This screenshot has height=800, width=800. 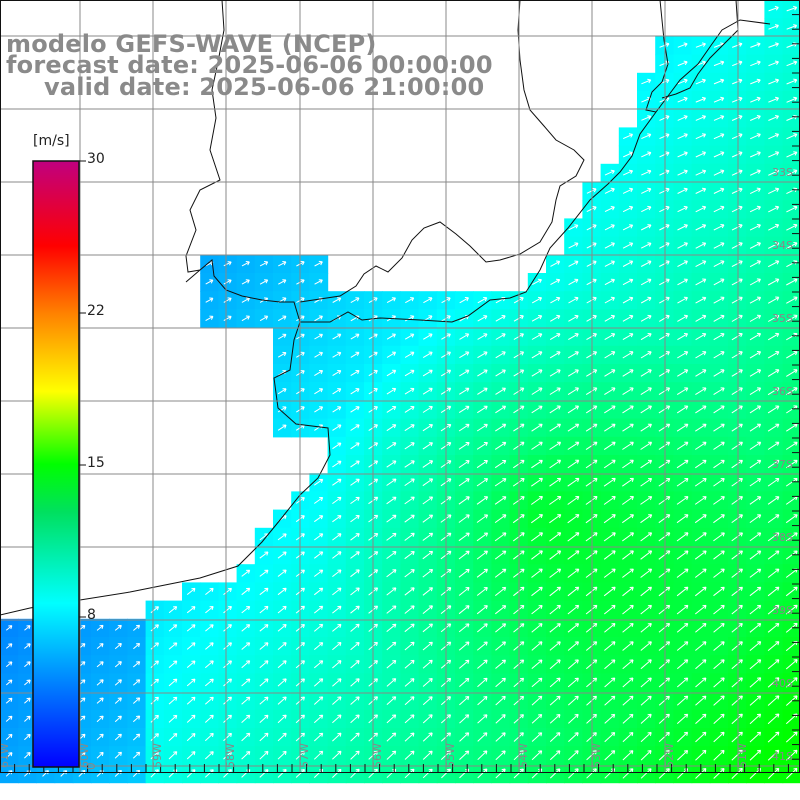 What do you see at coordinates (157, 755) in the screenshot?
I see `lon-label: 59W` at bounding box center [157, 755].